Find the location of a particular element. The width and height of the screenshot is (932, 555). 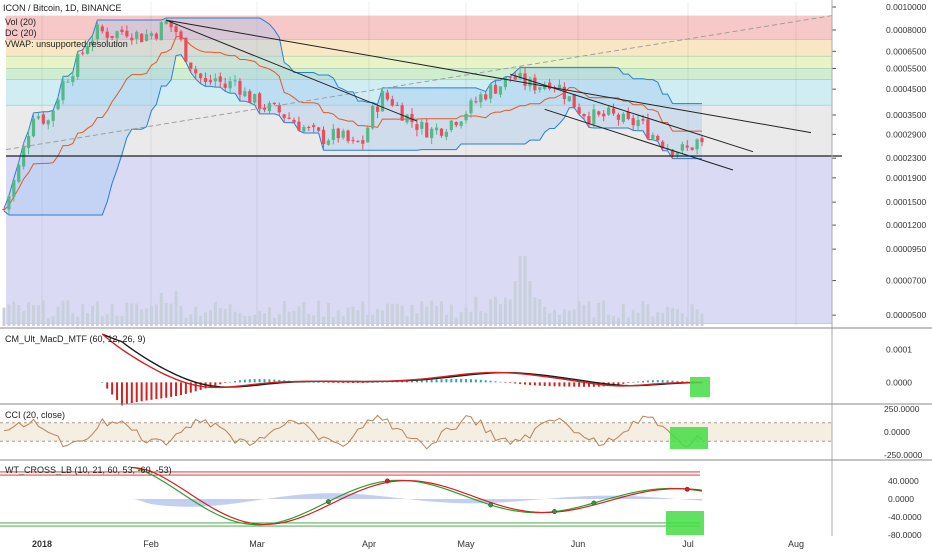

wt-tick-label: -40.0000 is located at coordinates (905, 517).